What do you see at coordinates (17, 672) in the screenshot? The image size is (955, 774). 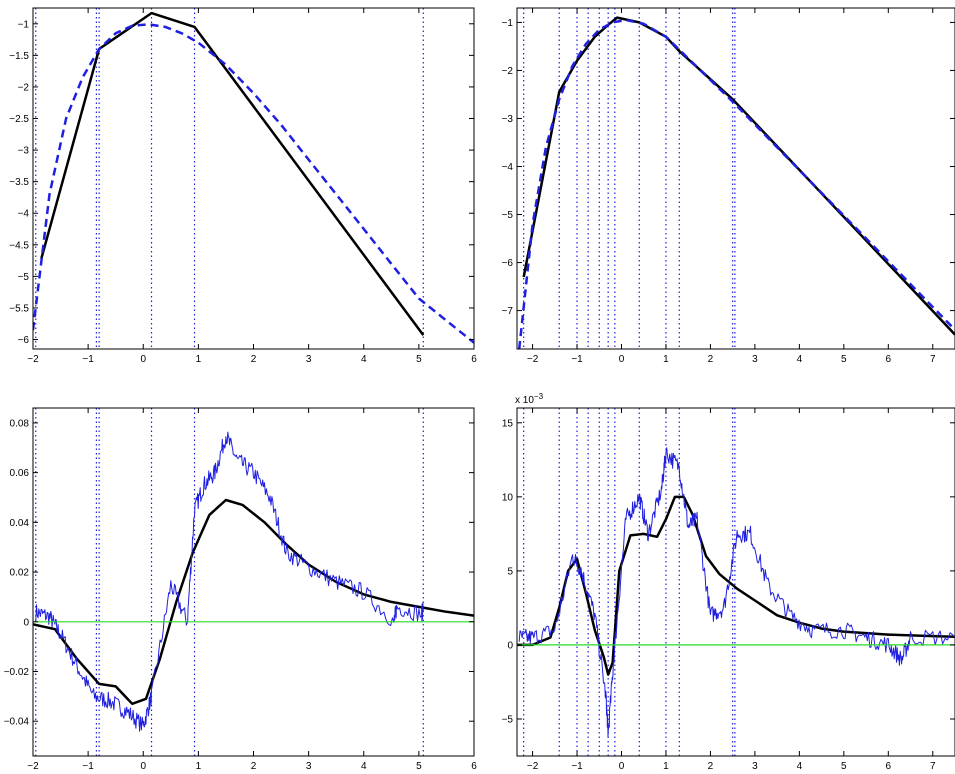 I see `y-tick-label: −0.02` at bounding box center [17, 672].